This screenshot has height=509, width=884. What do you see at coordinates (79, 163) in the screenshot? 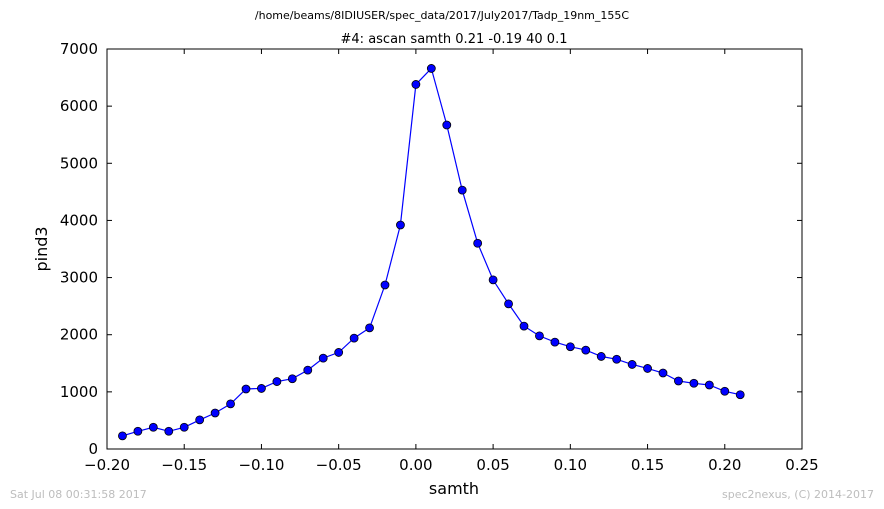
I see `y-tick-label: 5000` at bounding box center [79, 163].